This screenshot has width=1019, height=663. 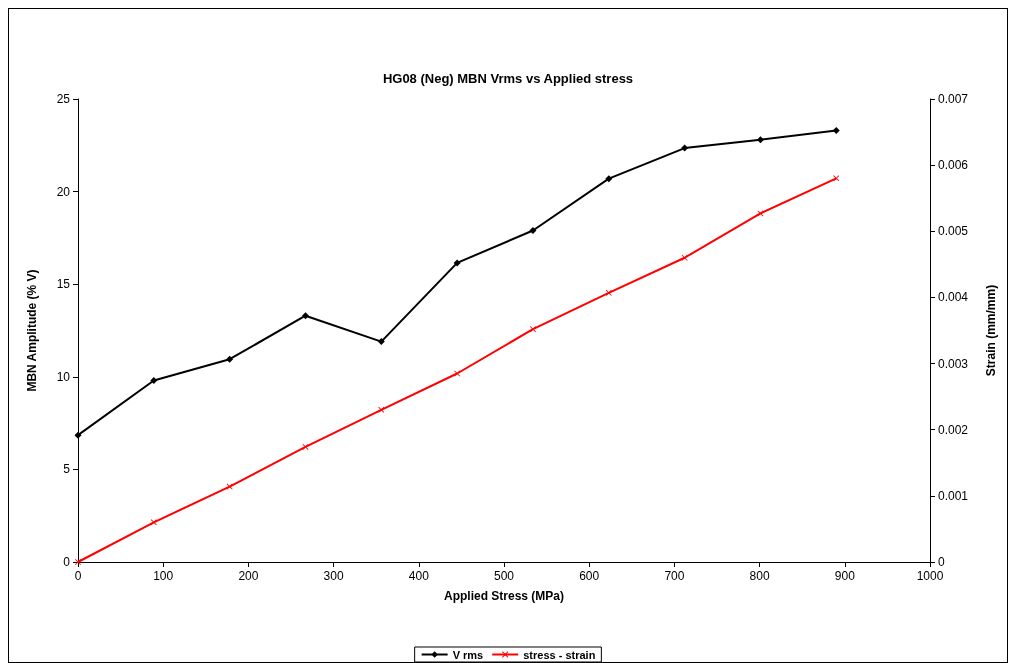 What do you see at coordinates (559, 654) in the screenshot?
I see `legend-label: stress - strain` at bounding box center [559, 654].